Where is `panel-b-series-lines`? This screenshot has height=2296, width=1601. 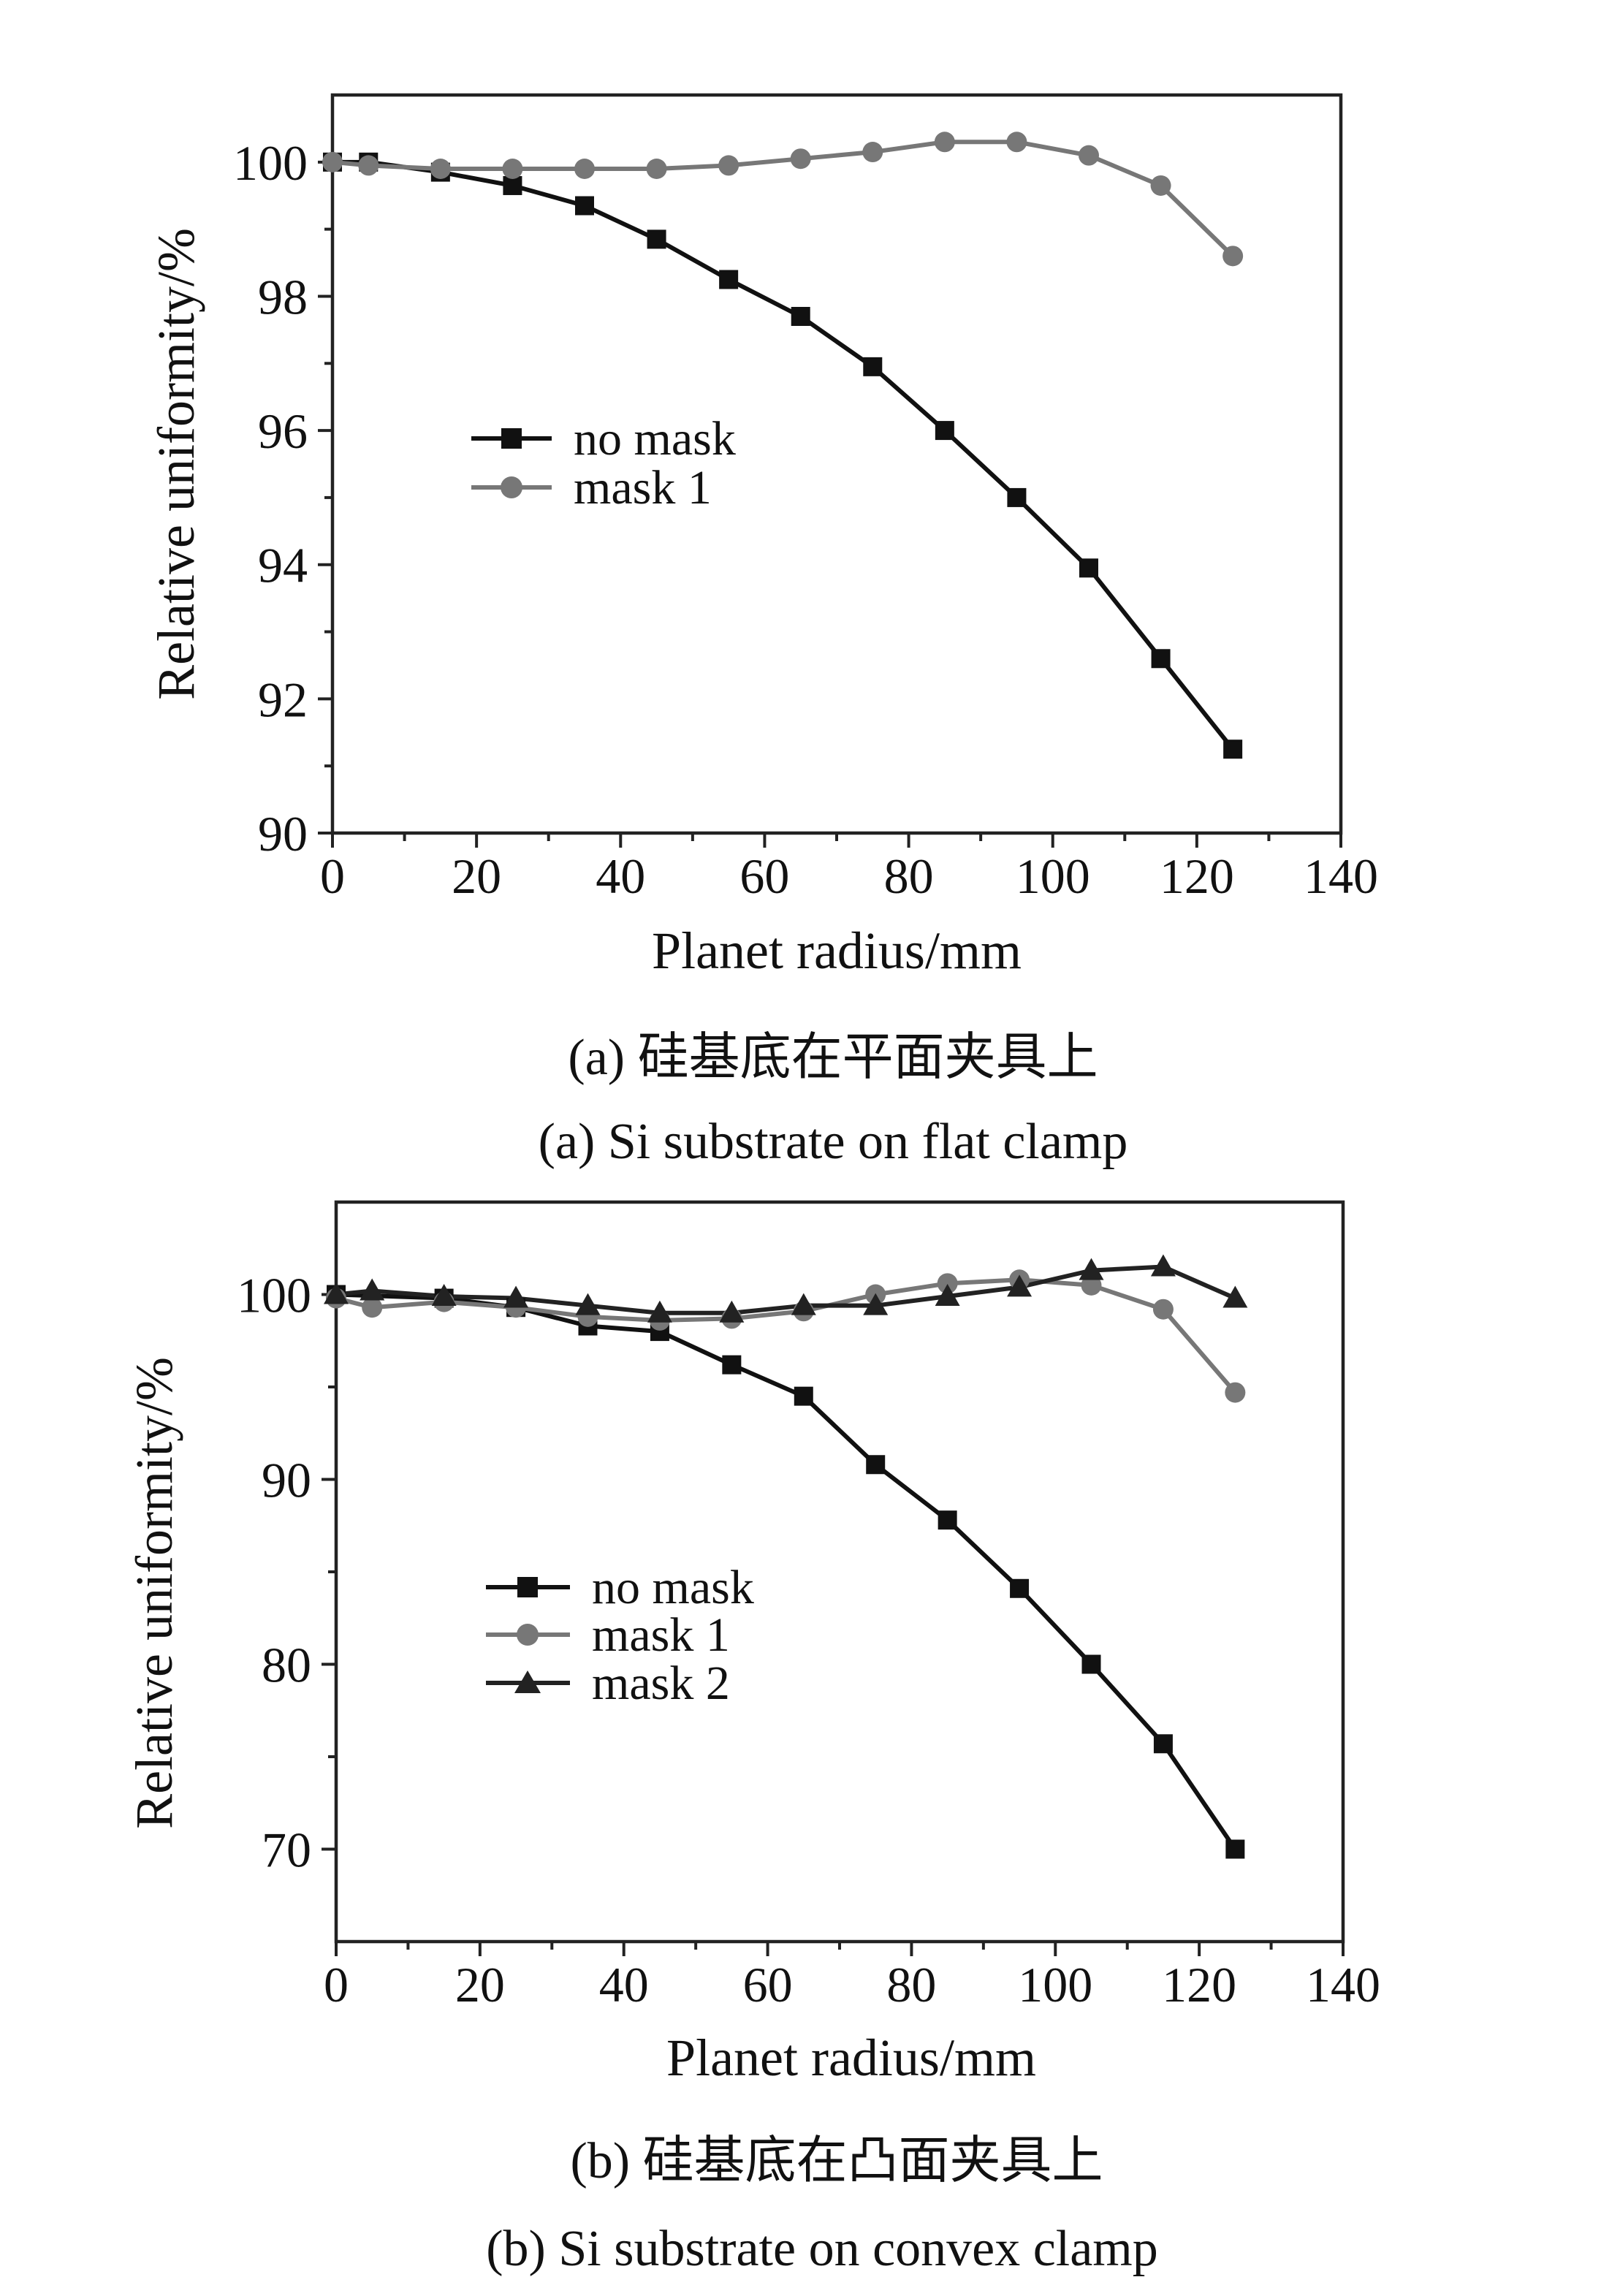 panel-b-series-lines is located at coordinates (786, 1557).